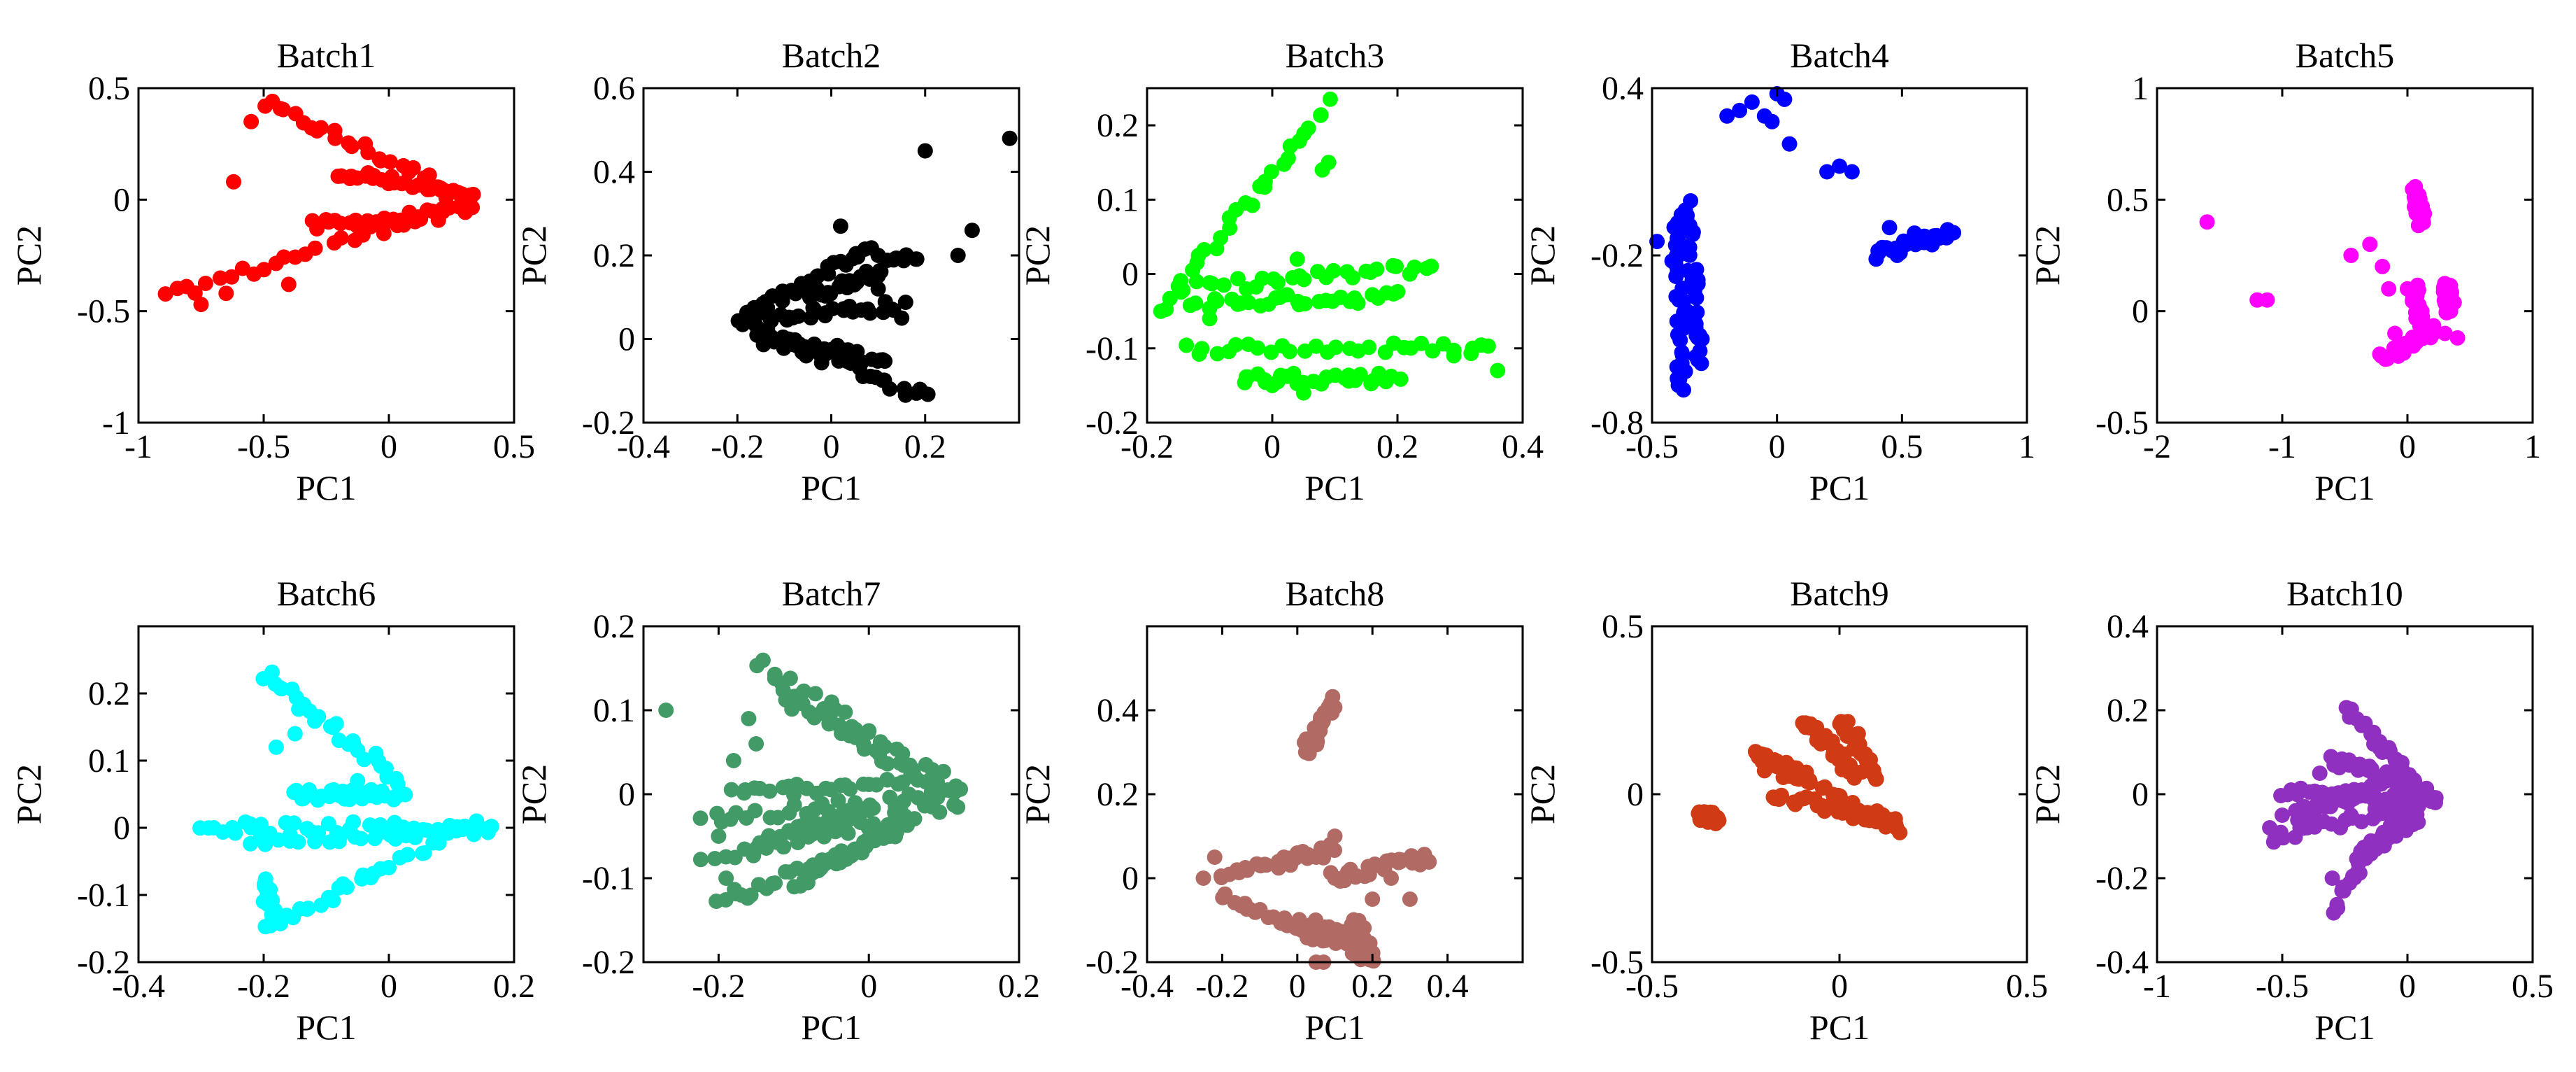 Image resolution: width=2576 pixels, height=1072 pixels. Describe the element at coordinates (1335, 594) in the screenshot. I see `chart-title: Batch8` at that location.